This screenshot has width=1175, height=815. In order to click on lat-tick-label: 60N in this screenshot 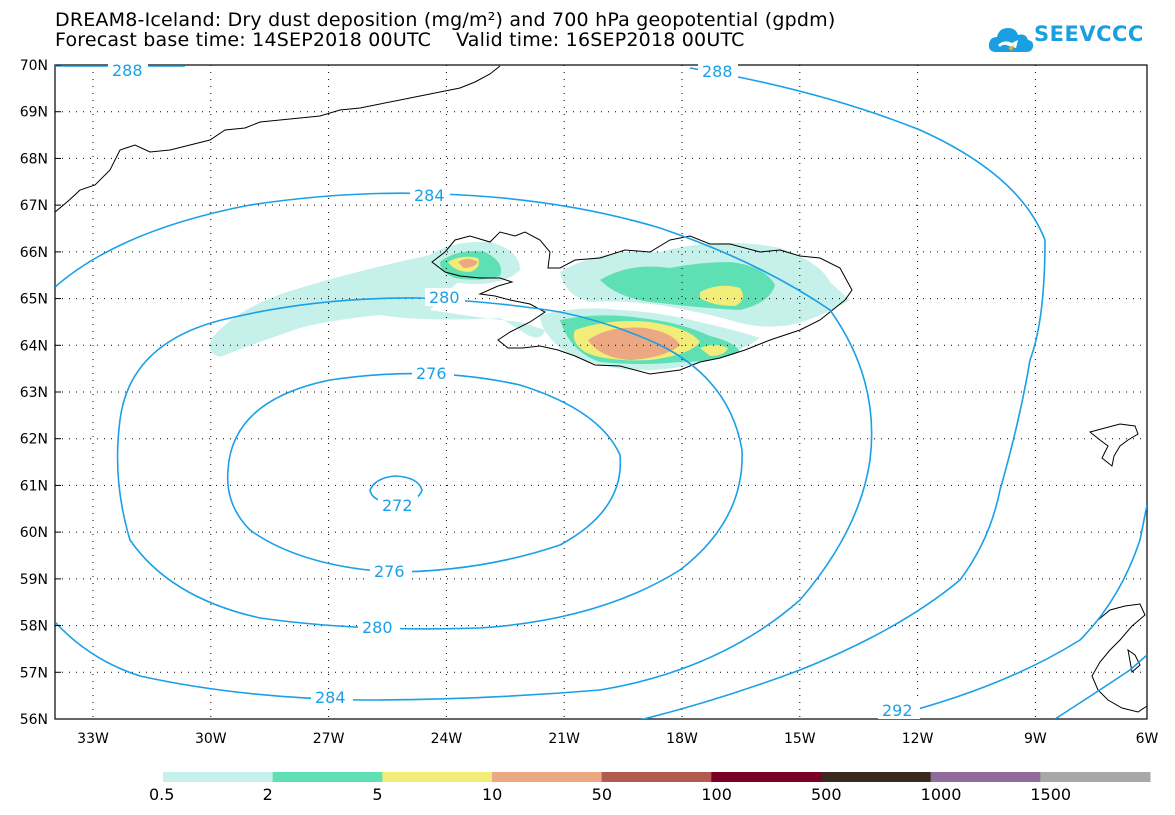, I will do `click(34, 533)`.